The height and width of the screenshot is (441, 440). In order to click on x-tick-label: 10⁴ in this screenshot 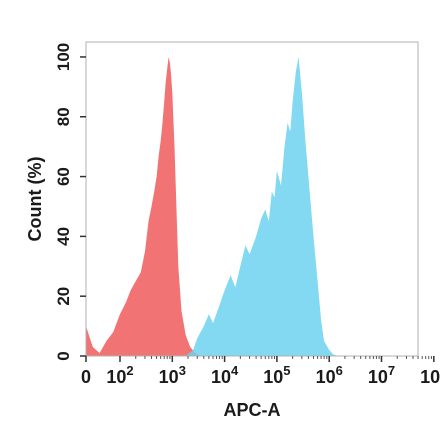, I will do `click(225, 375)`.